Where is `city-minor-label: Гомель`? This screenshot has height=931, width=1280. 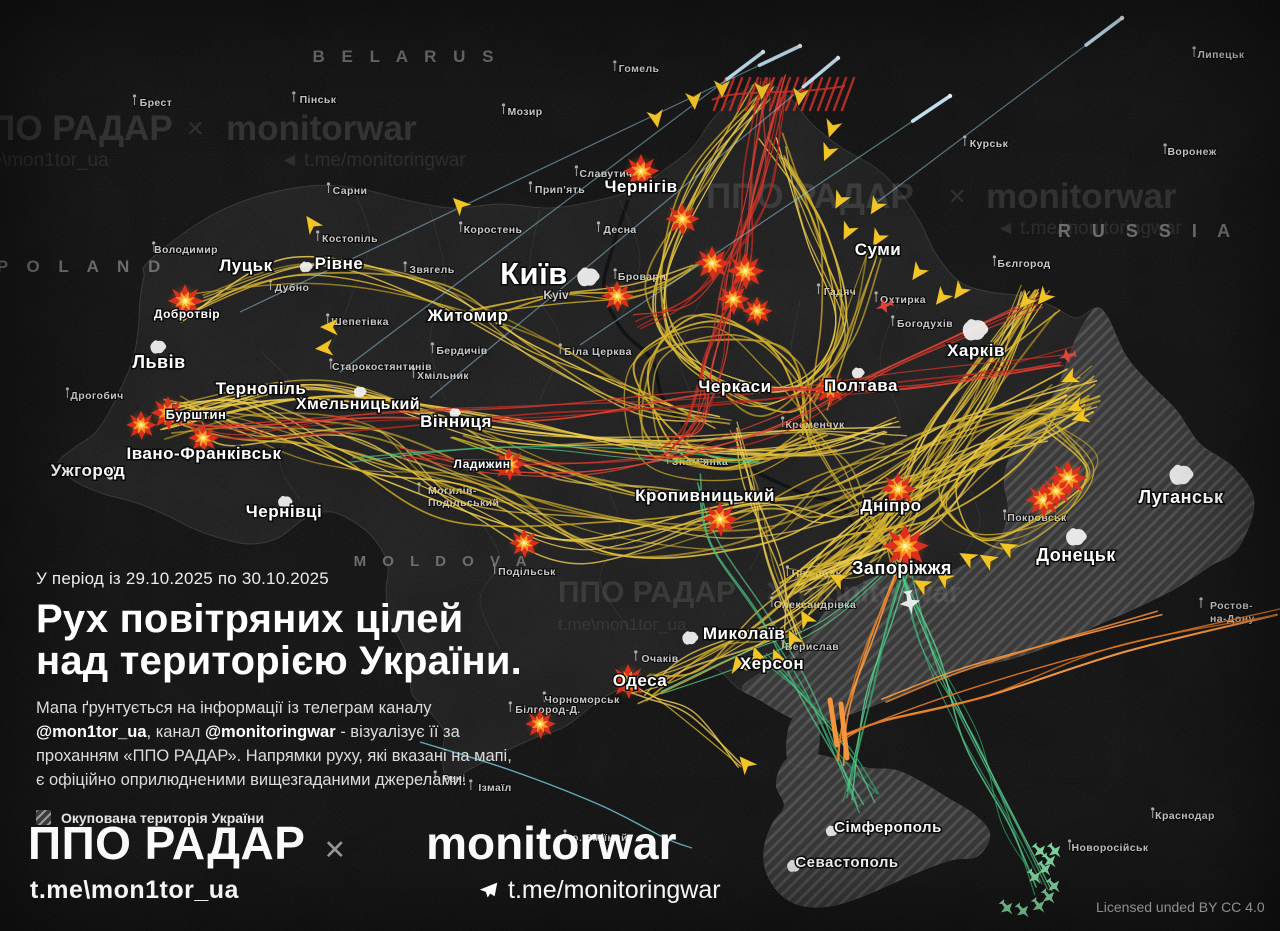 city-minor-label: Гомель is located at coordinates (639, 69).